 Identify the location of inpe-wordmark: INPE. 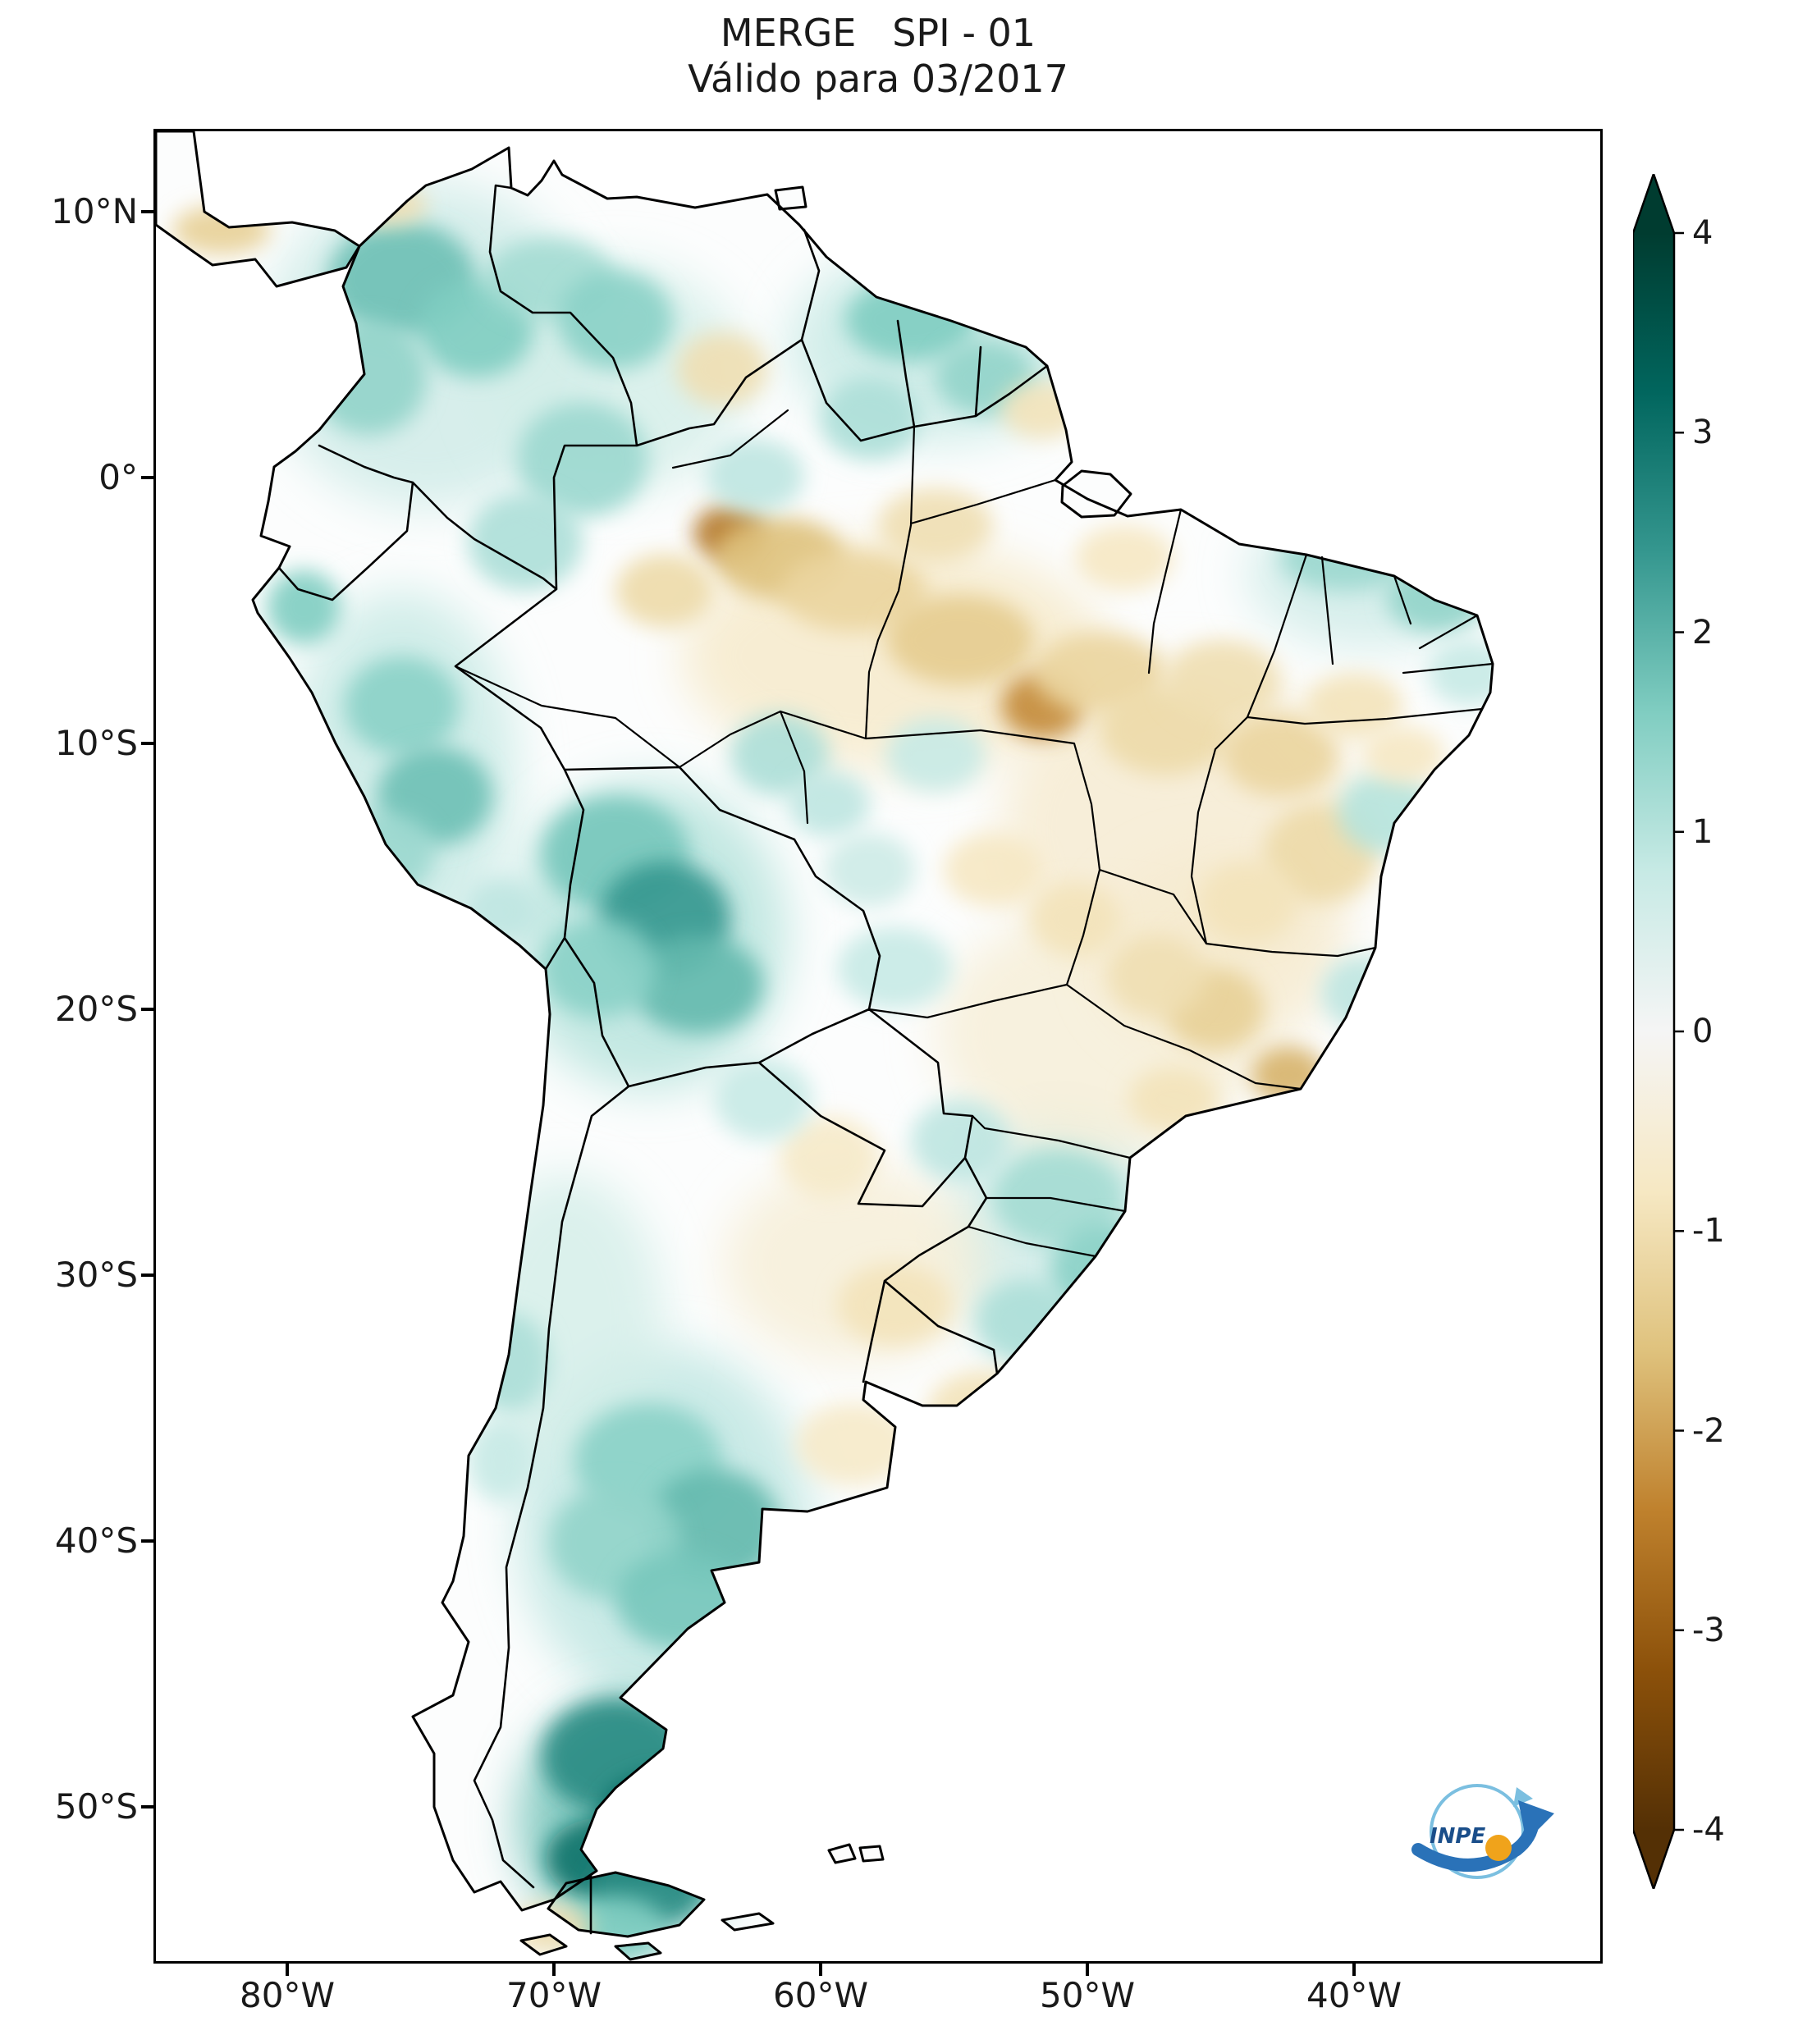
(1457, 1836).